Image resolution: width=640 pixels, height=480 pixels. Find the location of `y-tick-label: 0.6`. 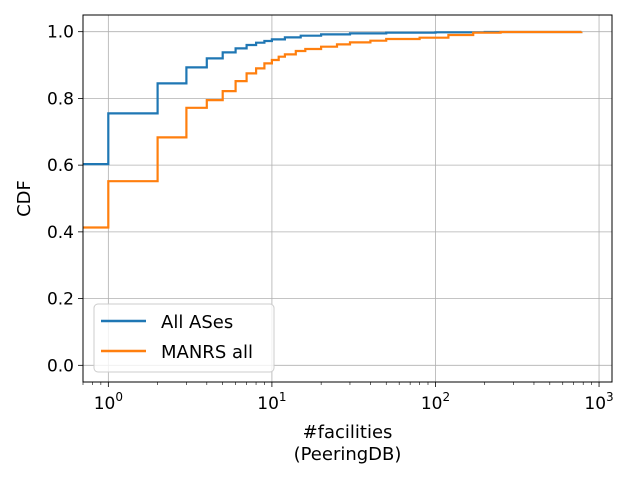

y-tick-label: 0.6 is located at coordinates (60, 166).